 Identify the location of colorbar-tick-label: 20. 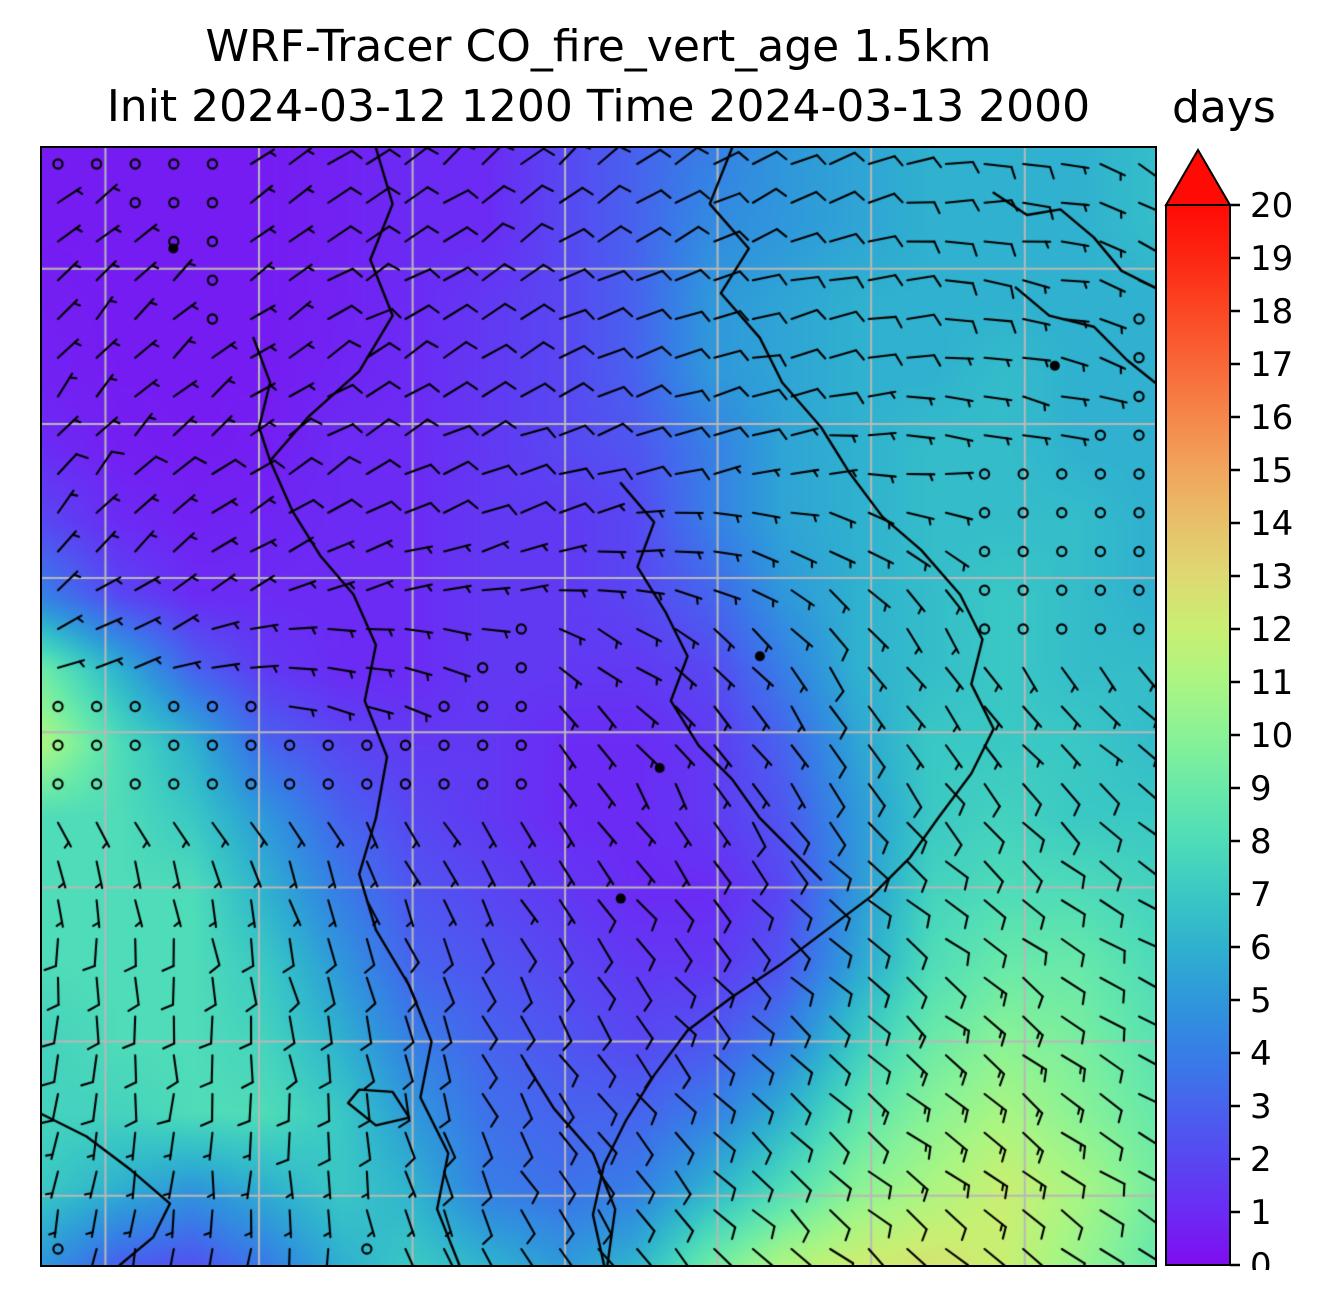
(1271, 206).